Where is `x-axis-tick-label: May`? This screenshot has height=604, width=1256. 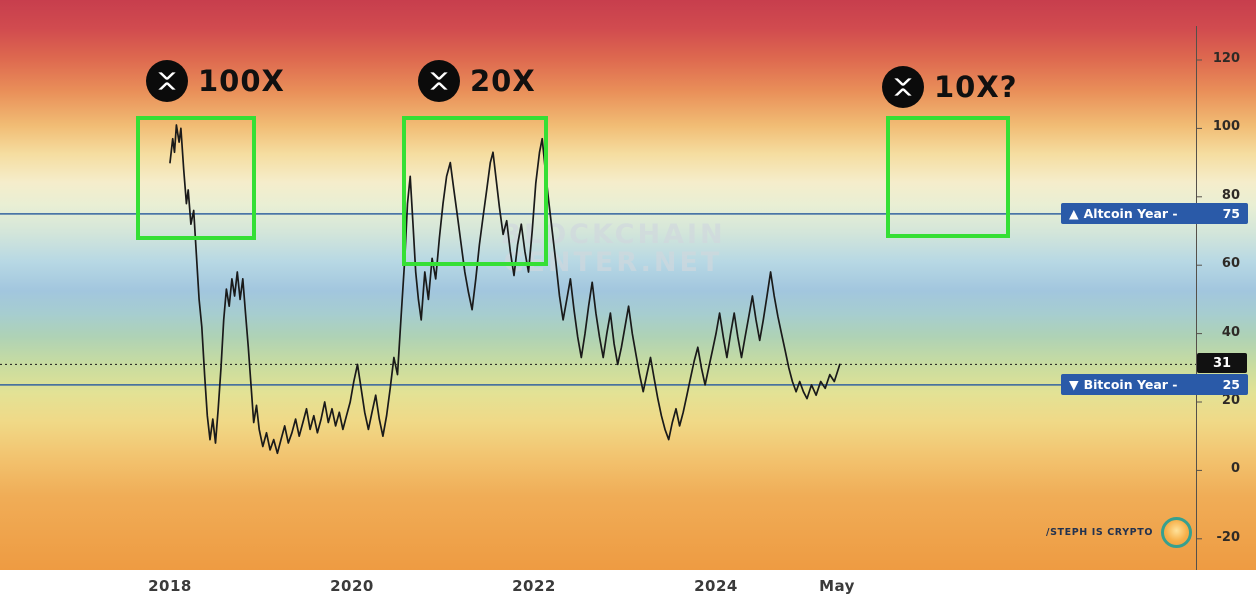 x-axis-tick-label: May is located at coordinates (837, 586).